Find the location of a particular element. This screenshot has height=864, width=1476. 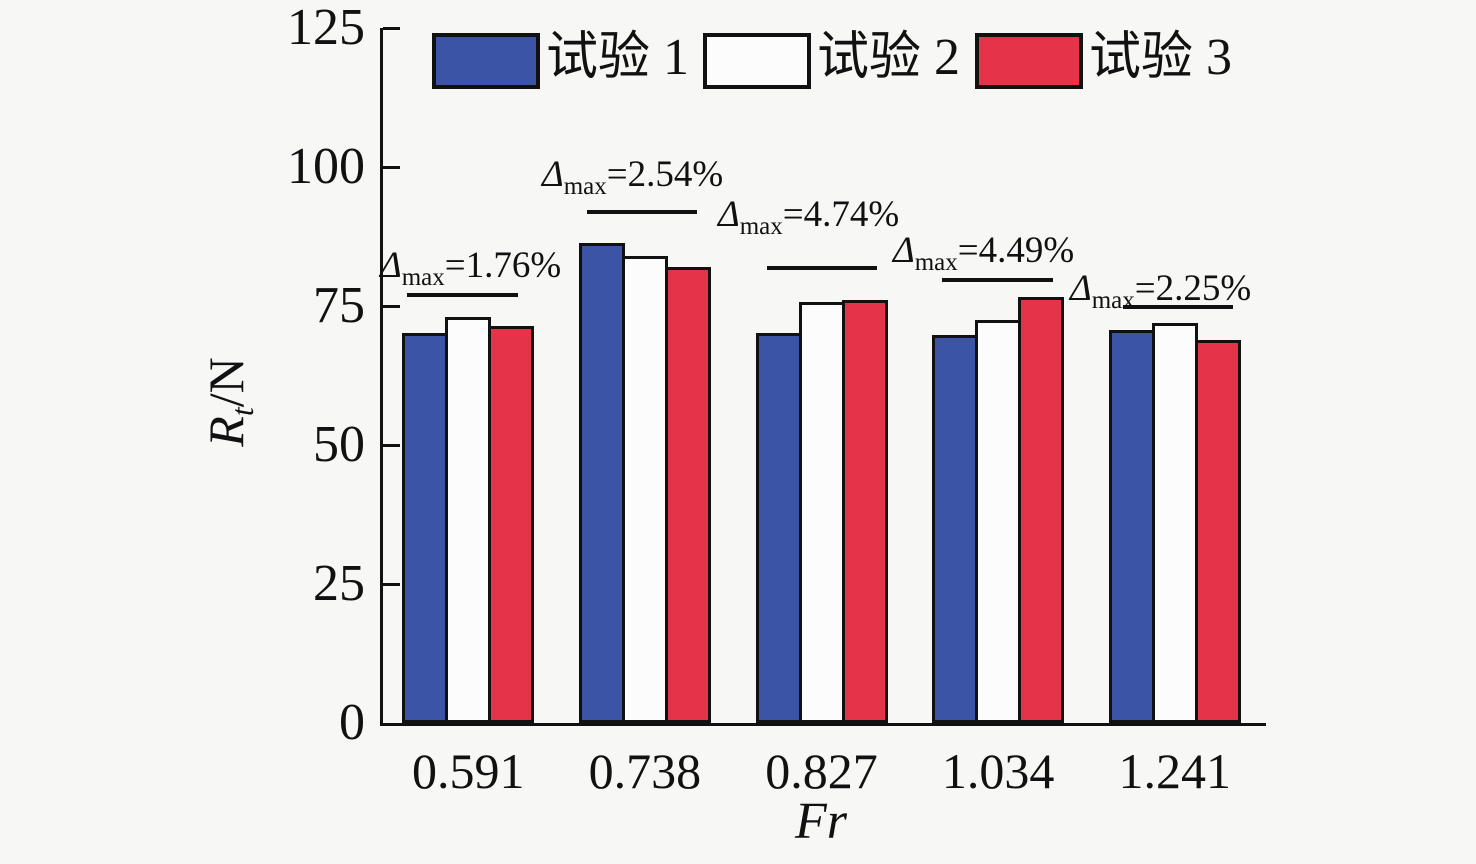

annotation-underline-1.034 is located at coordinates (997, 280).